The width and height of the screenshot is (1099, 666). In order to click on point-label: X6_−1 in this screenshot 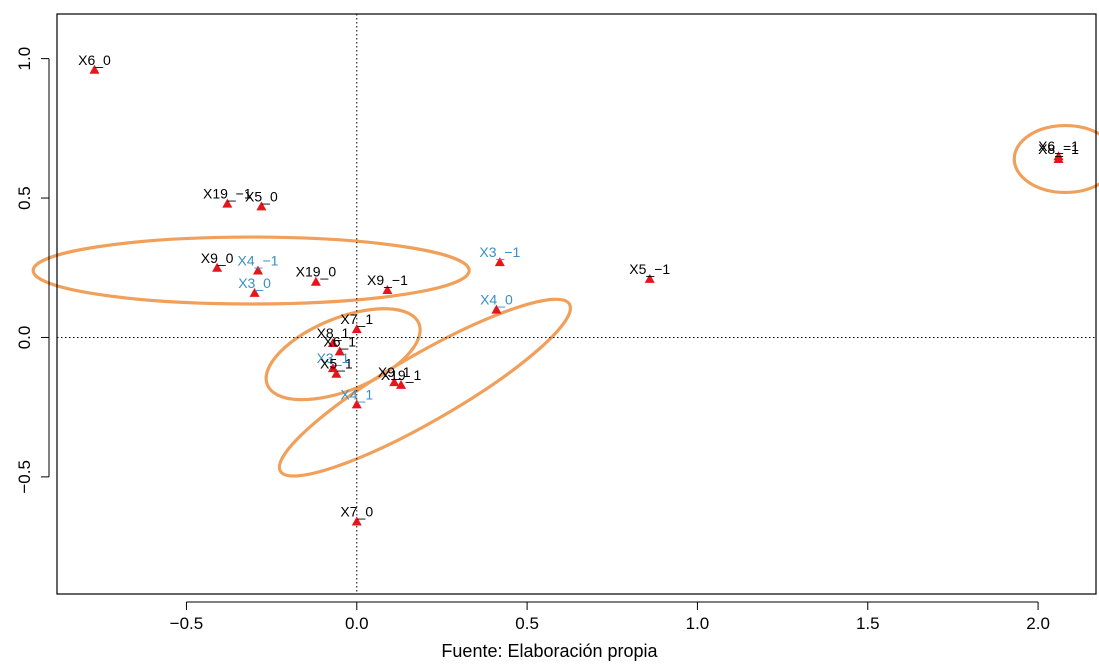, I will do `click(1058, 146)`.